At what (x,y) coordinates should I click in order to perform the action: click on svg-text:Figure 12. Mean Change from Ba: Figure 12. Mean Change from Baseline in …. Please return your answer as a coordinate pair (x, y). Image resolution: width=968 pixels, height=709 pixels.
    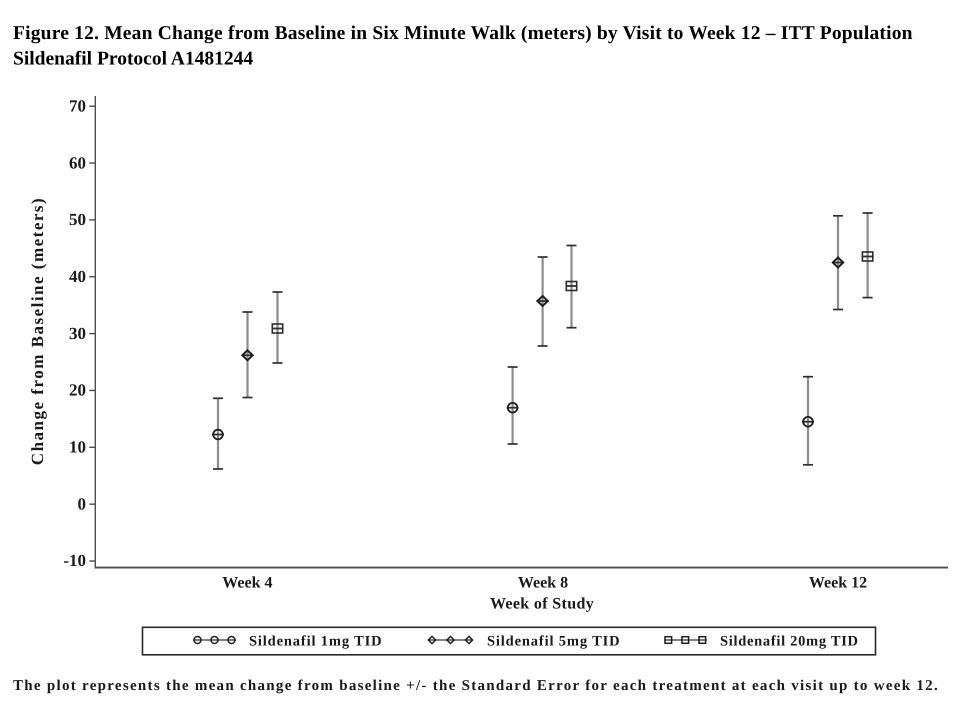
    Looking at the image, I should click on (463, 33).